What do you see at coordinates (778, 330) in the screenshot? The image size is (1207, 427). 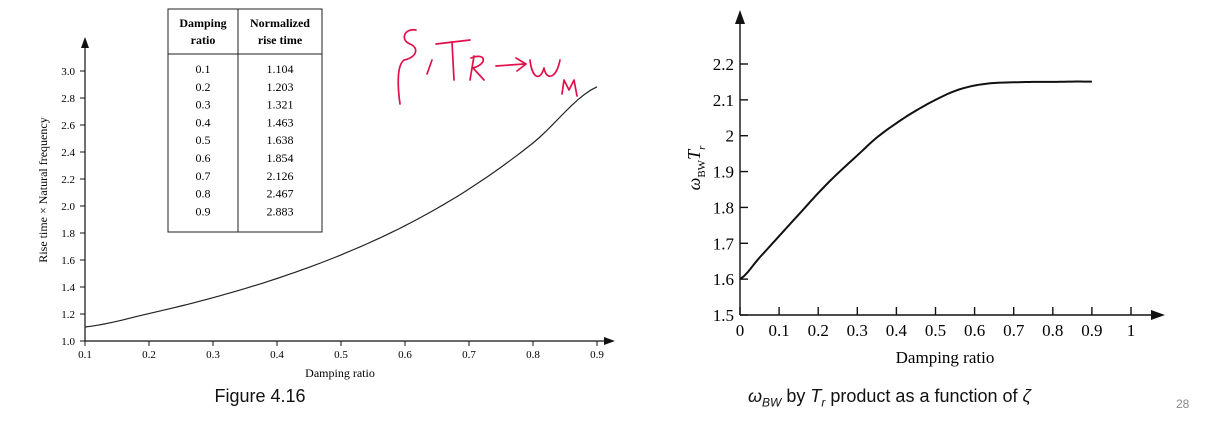 I see `right-x-tick-label: 0.1` at bounding box center [778, 330].